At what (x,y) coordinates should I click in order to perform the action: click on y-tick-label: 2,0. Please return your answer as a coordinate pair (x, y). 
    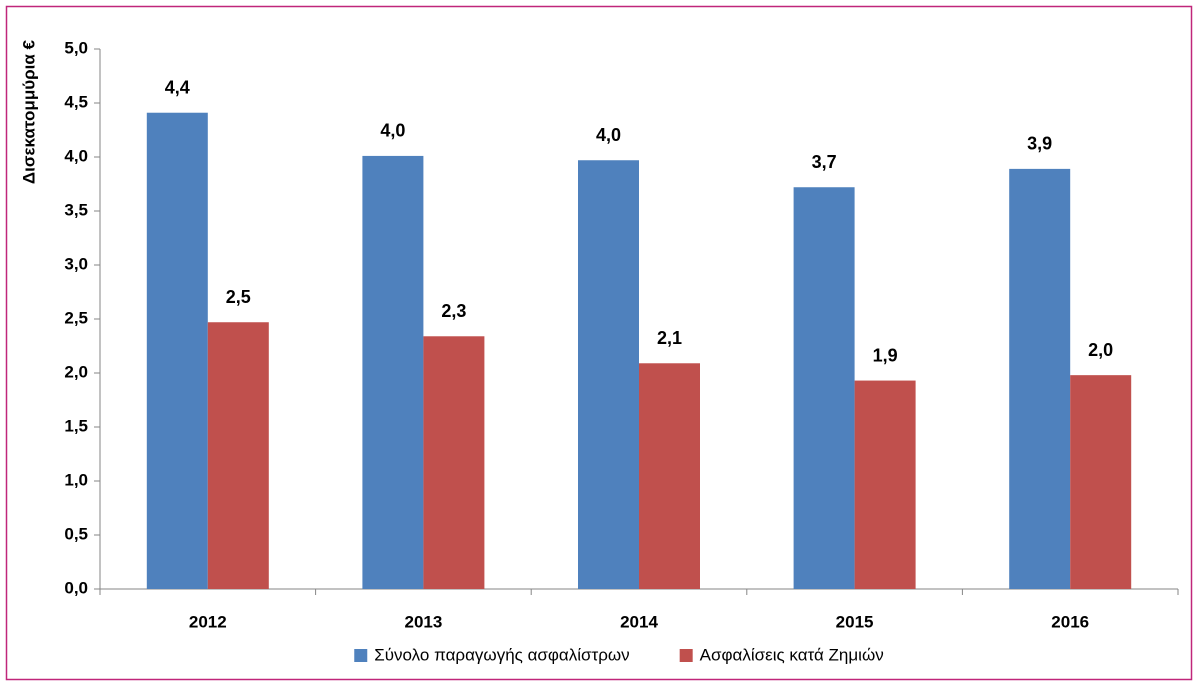
    Looking at the image, I should click on (76, 371).